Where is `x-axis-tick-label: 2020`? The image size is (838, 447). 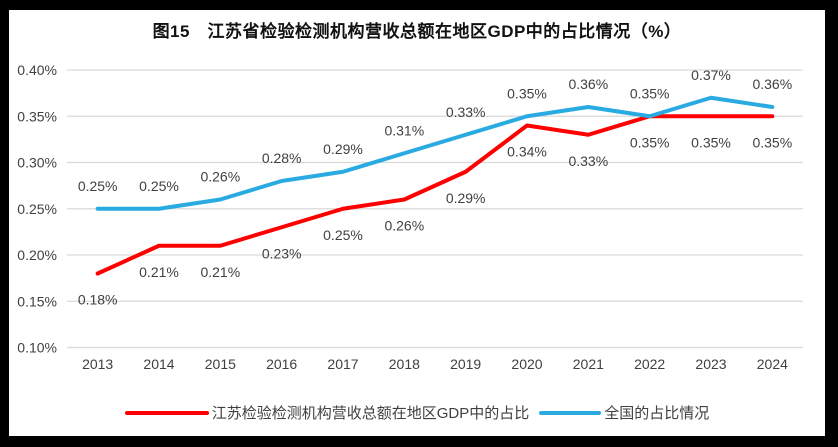 x-axis-tick-label: 2020 is located at coordinates (526, 364).